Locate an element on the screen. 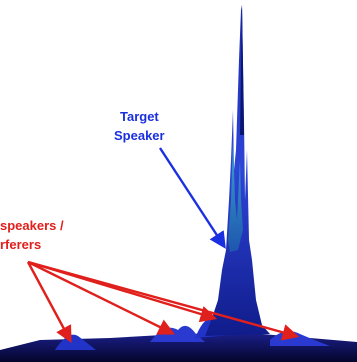 Image resolution: width=357 pixels, height=362 pixels. target-label-line-2: Speaker is located at coordinates (139, 135).